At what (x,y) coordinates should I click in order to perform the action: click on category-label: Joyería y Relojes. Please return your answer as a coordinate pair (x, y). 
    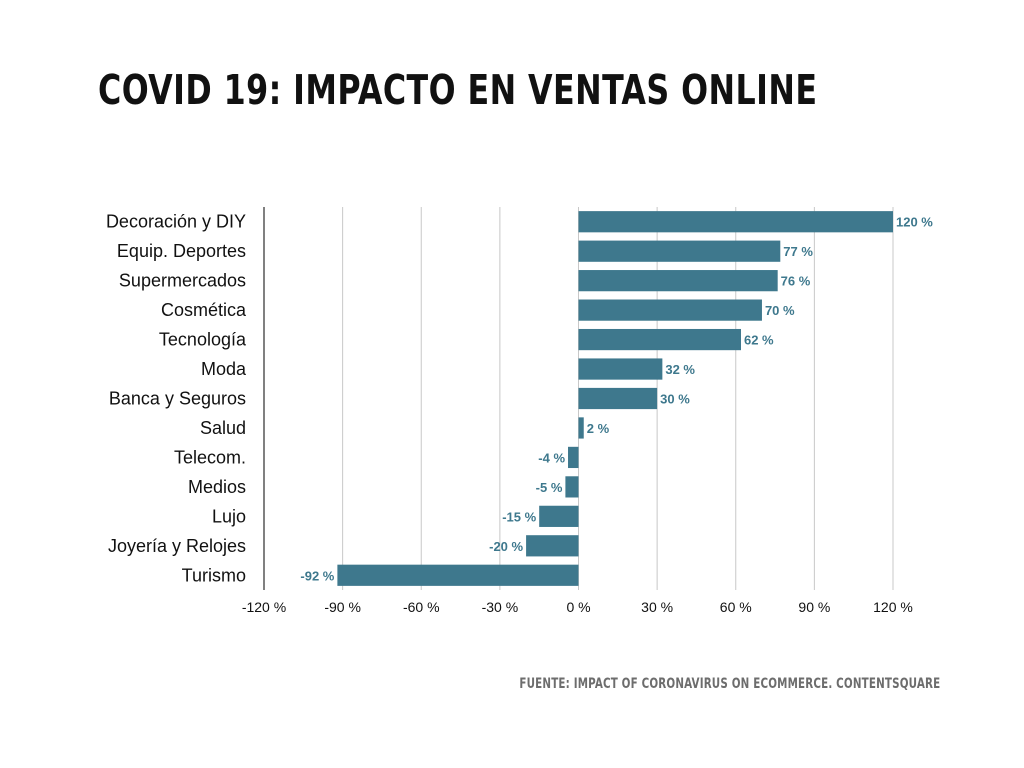
    Looking at the image, I should click on (177, 546).